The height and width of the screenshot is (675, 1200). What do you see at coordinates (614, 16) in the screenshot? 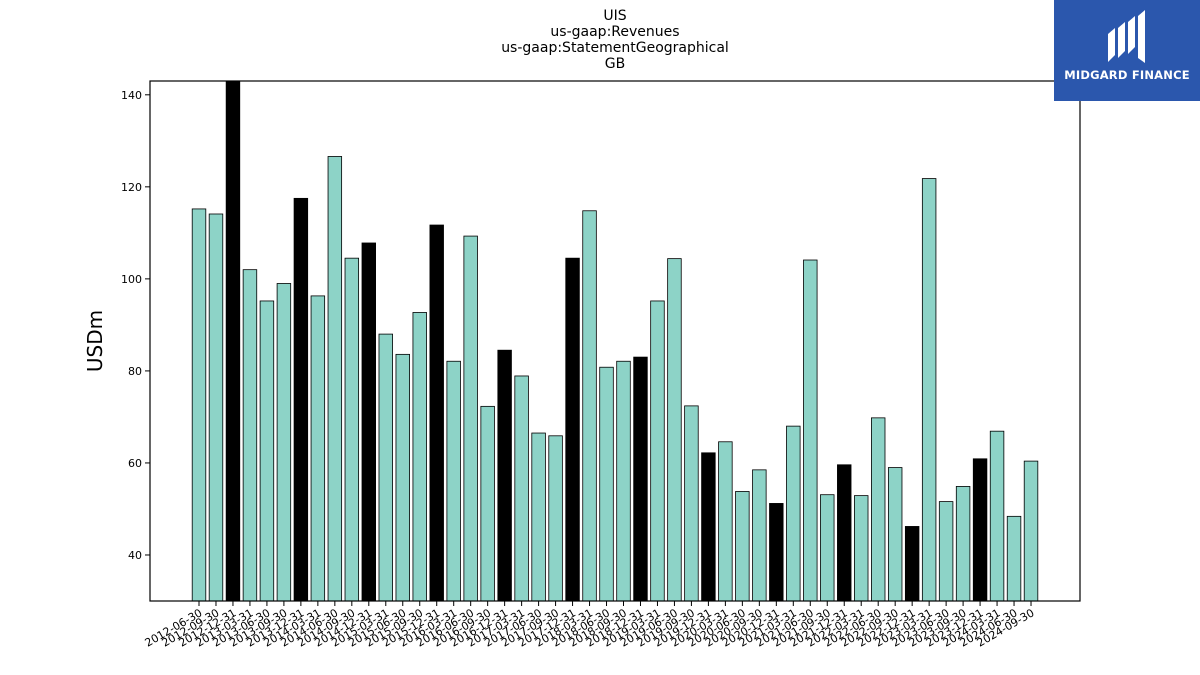
I see `title-line-company: UIS` at bounding box center [614, 16].